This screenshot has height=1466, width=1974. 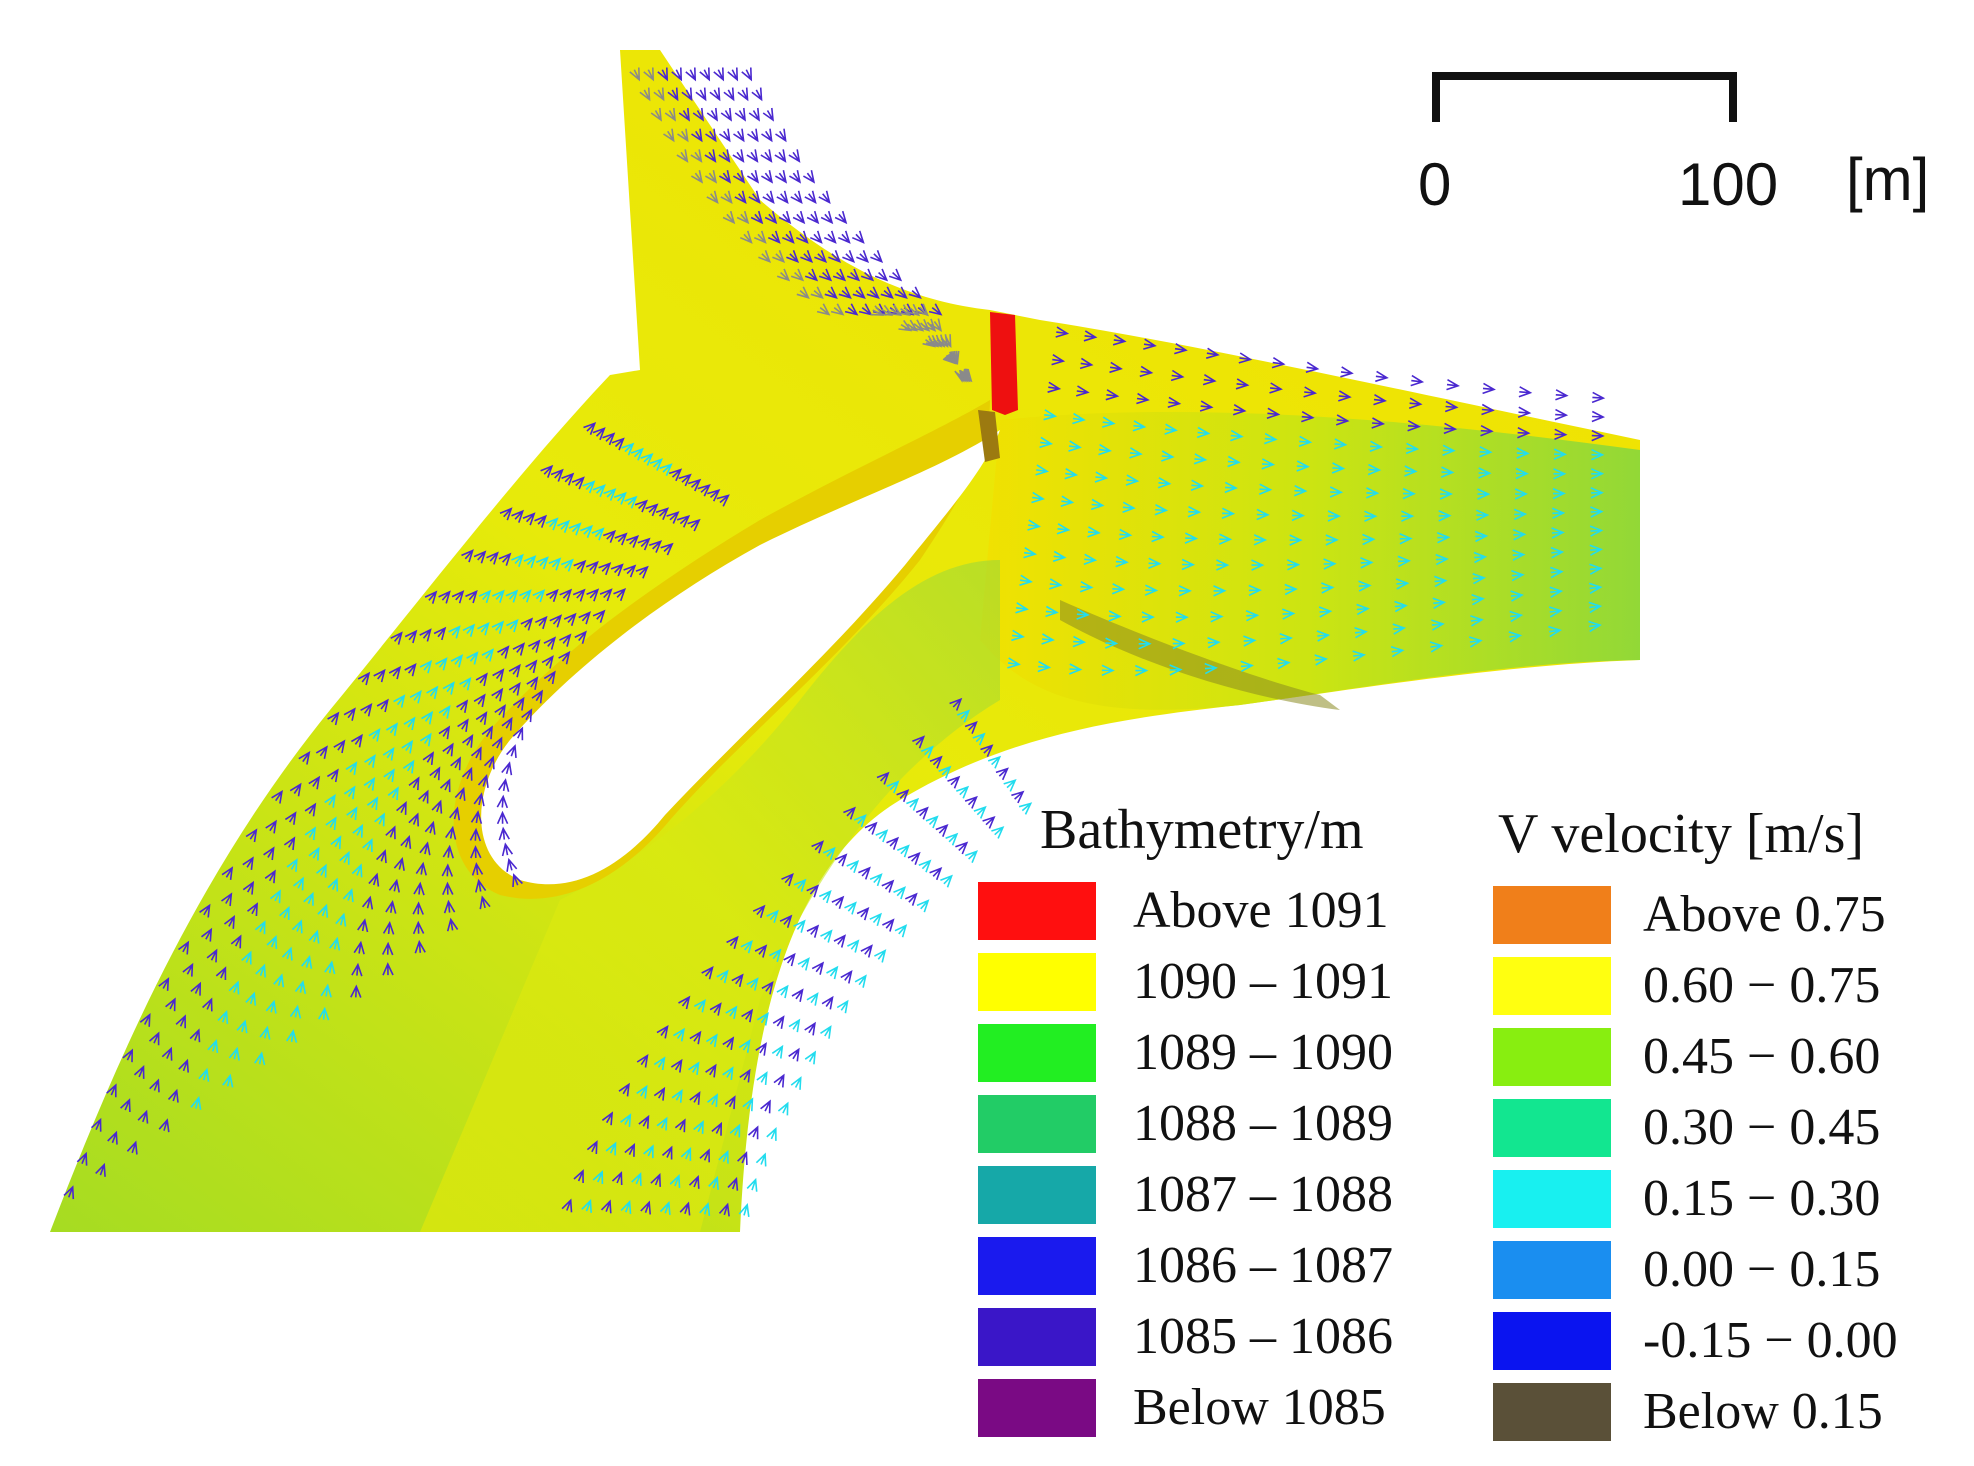 I want to click on scale-bar, so click(x=1584, y=97).